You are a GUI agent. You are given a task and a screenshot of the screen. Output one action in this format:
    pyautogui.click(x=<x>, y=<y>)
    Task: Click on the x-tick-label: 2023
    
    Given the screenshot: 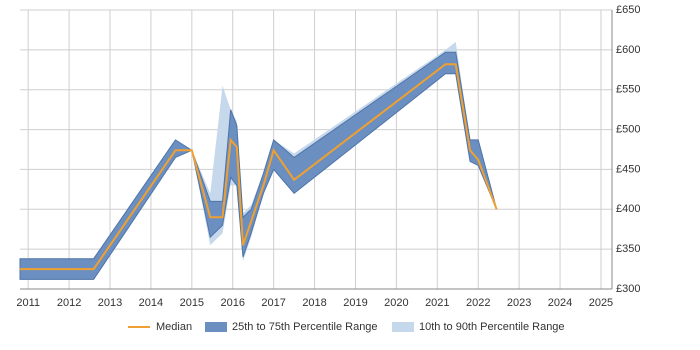 What is the action you would take?
    pyautogui.click(x=519, y=303)
    